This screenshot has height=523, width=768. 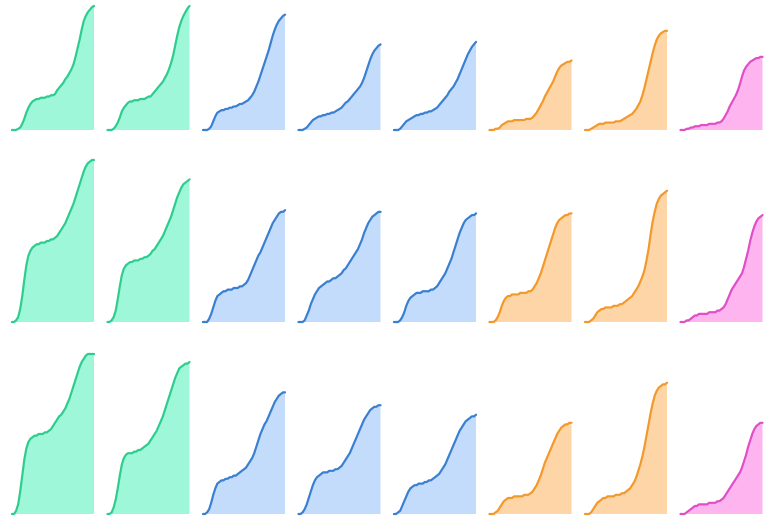 I want to click on panel-r0-c3, so click(x=339, y=87).